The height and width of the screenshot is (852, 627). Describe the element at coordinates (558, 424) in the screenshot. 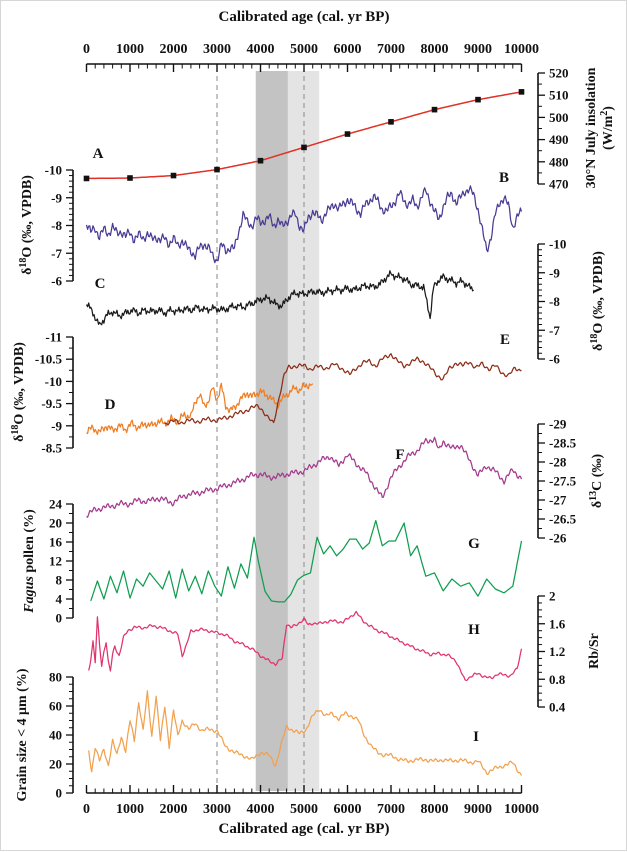

I see `y-tick-label: -29` at that location.